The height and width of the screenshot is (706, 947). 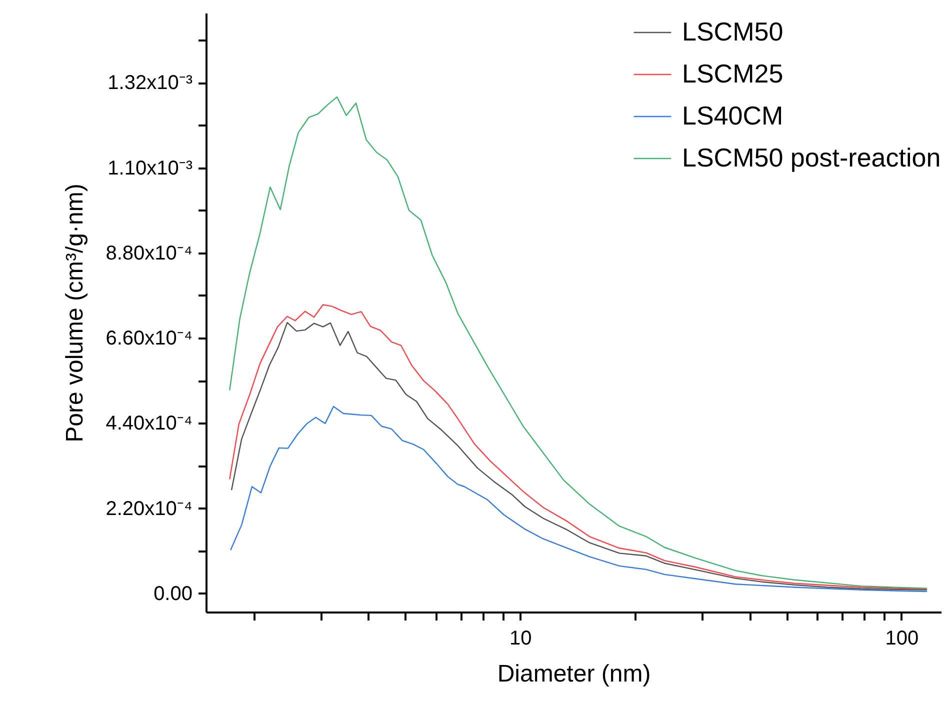 What do you see at coordinates (149, 339) in the screenshot?
I see `y-tick-label: 6.60x10⁻⁴` at bounding box center [149, 339].